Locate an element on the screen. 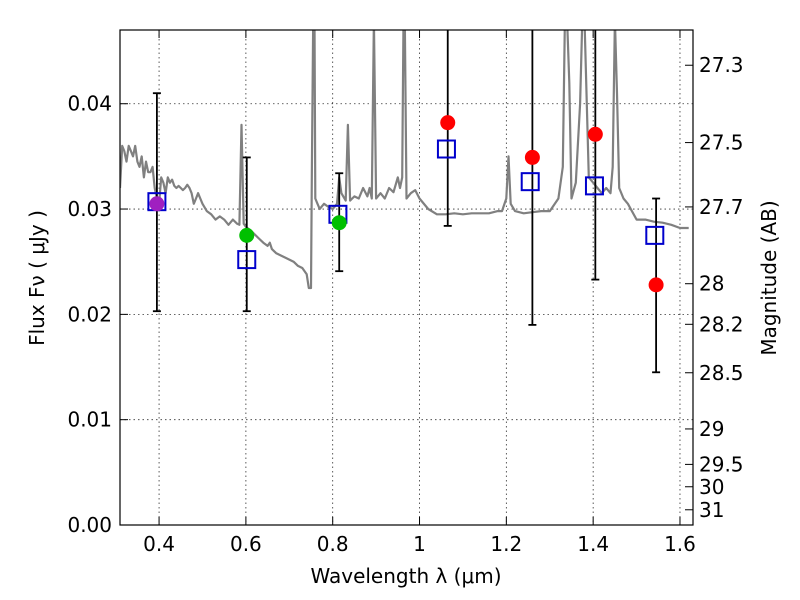  mag-tick-label: 28.2 is located at coordinates (721, 324).